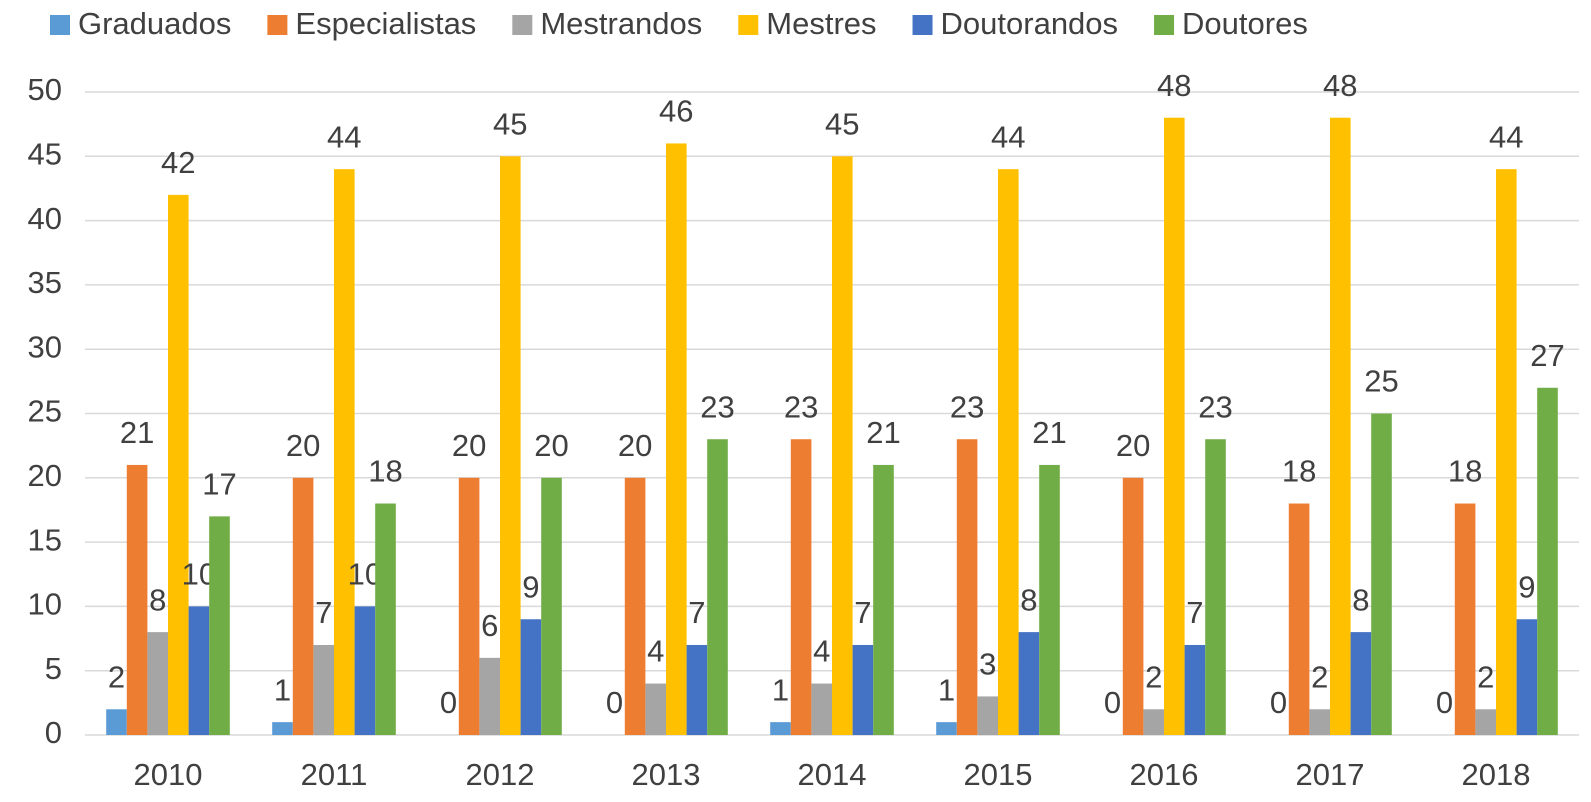 The width and height of the screenshot is (1591, 802). Describe the element at coordinates (832, 774) in the screenshot. I see `x-tick-label: 2014` at that location.